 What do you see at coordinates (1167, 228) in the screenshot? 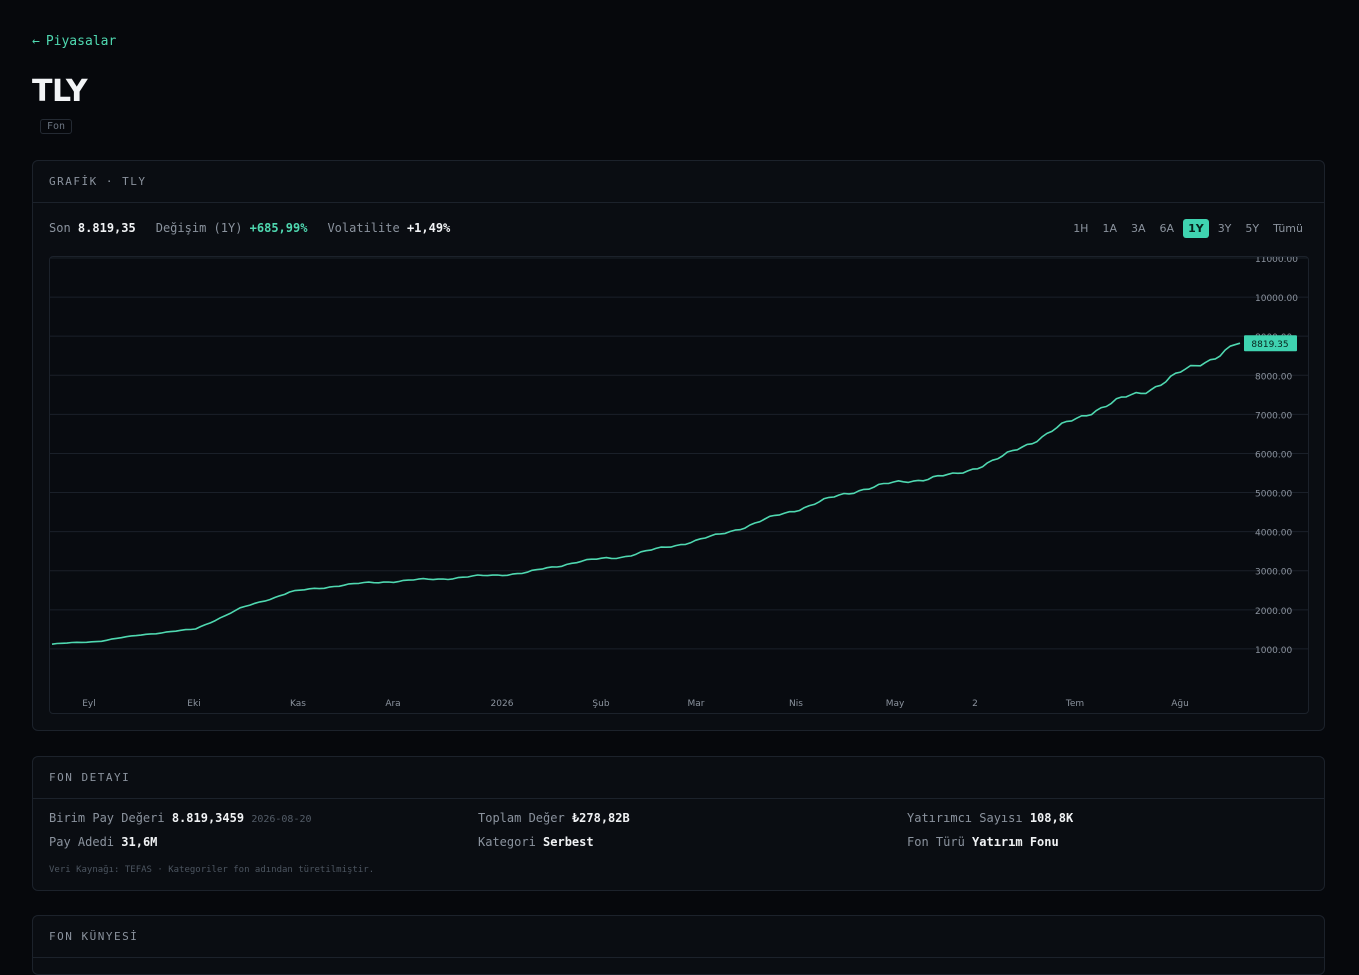
I see `range-tab-6a: 6A` at bounding box center [1167, 228].